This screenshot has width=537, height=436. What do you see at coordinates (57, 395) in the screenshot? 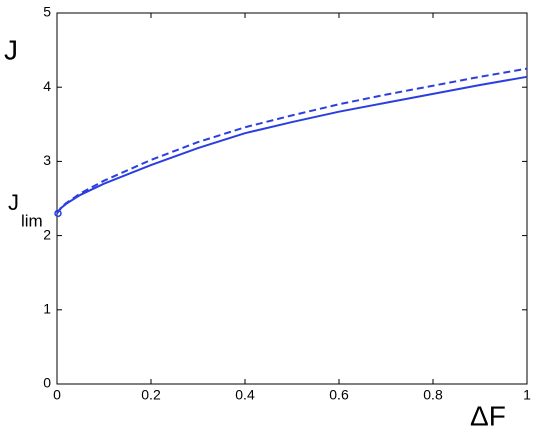
I see `x-tick-label: 0` at bounding box center [57, 395].